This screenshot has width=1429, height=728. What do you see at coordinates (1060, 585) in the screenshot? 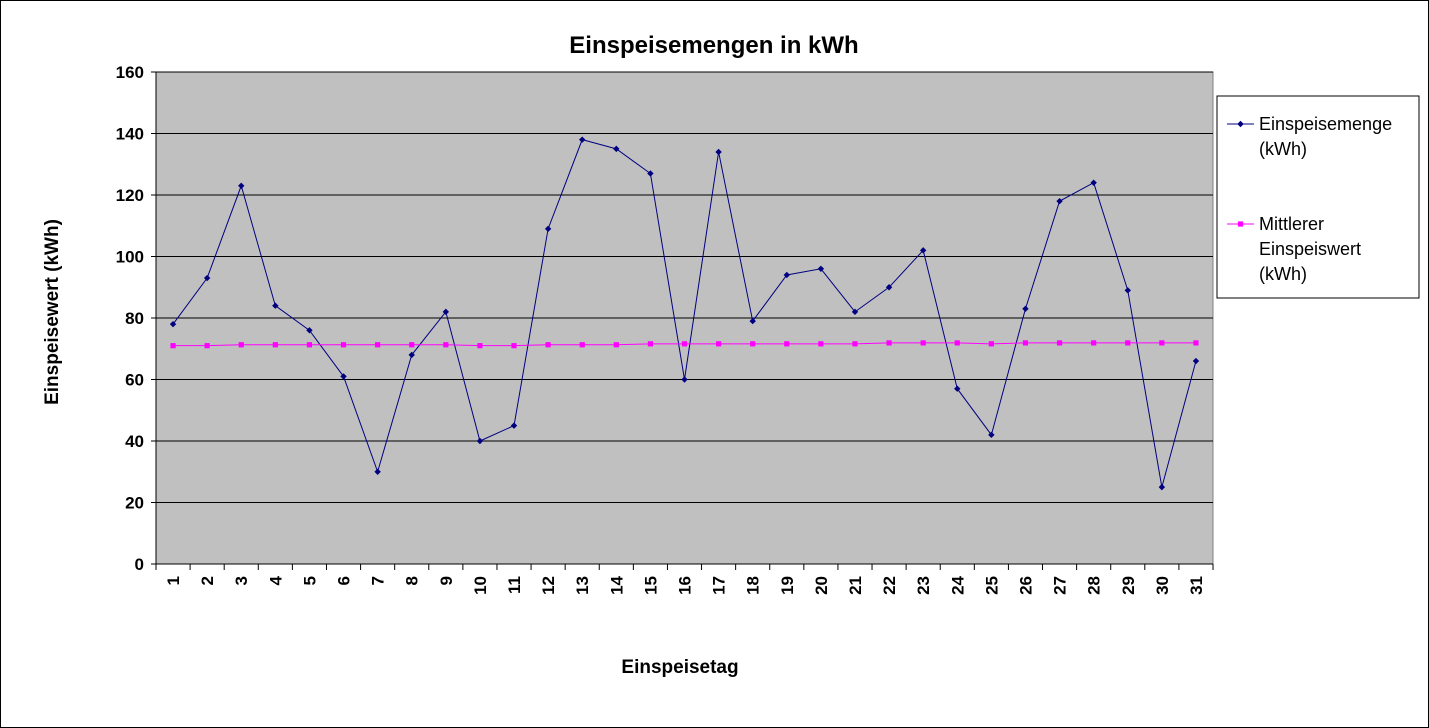
I see `x-tick-label: 27` at bounding box center [1060, 585].